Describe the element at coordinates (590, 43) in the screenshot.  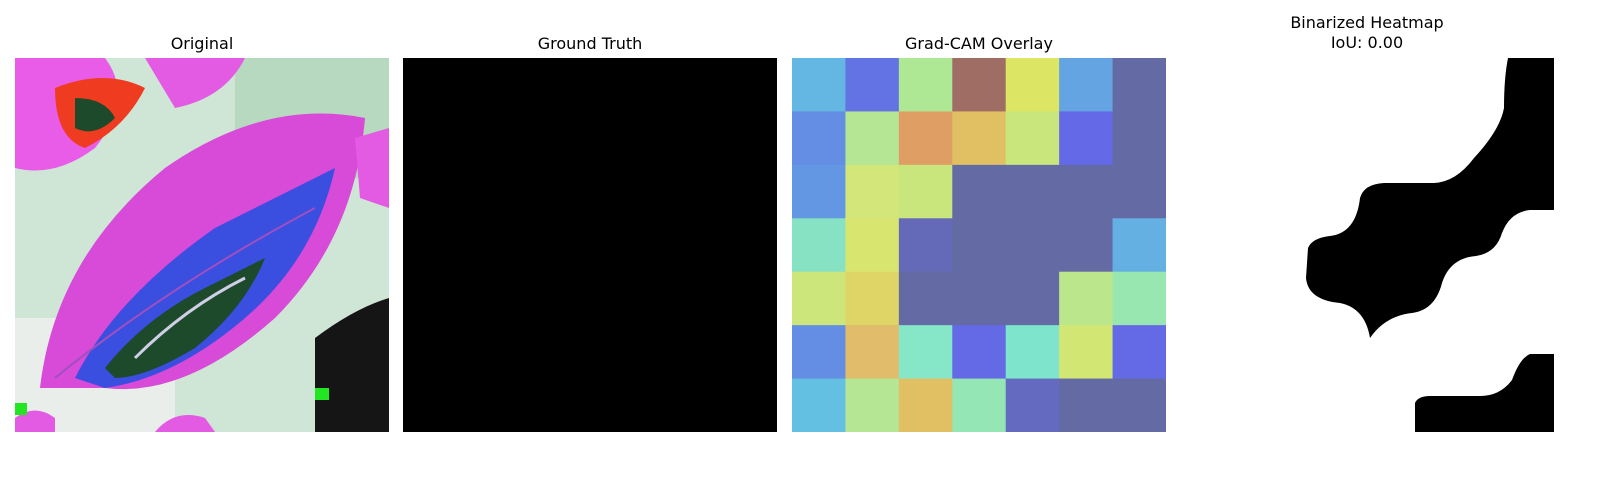
I see `ground-truth-title: Ground Truth` at that location.